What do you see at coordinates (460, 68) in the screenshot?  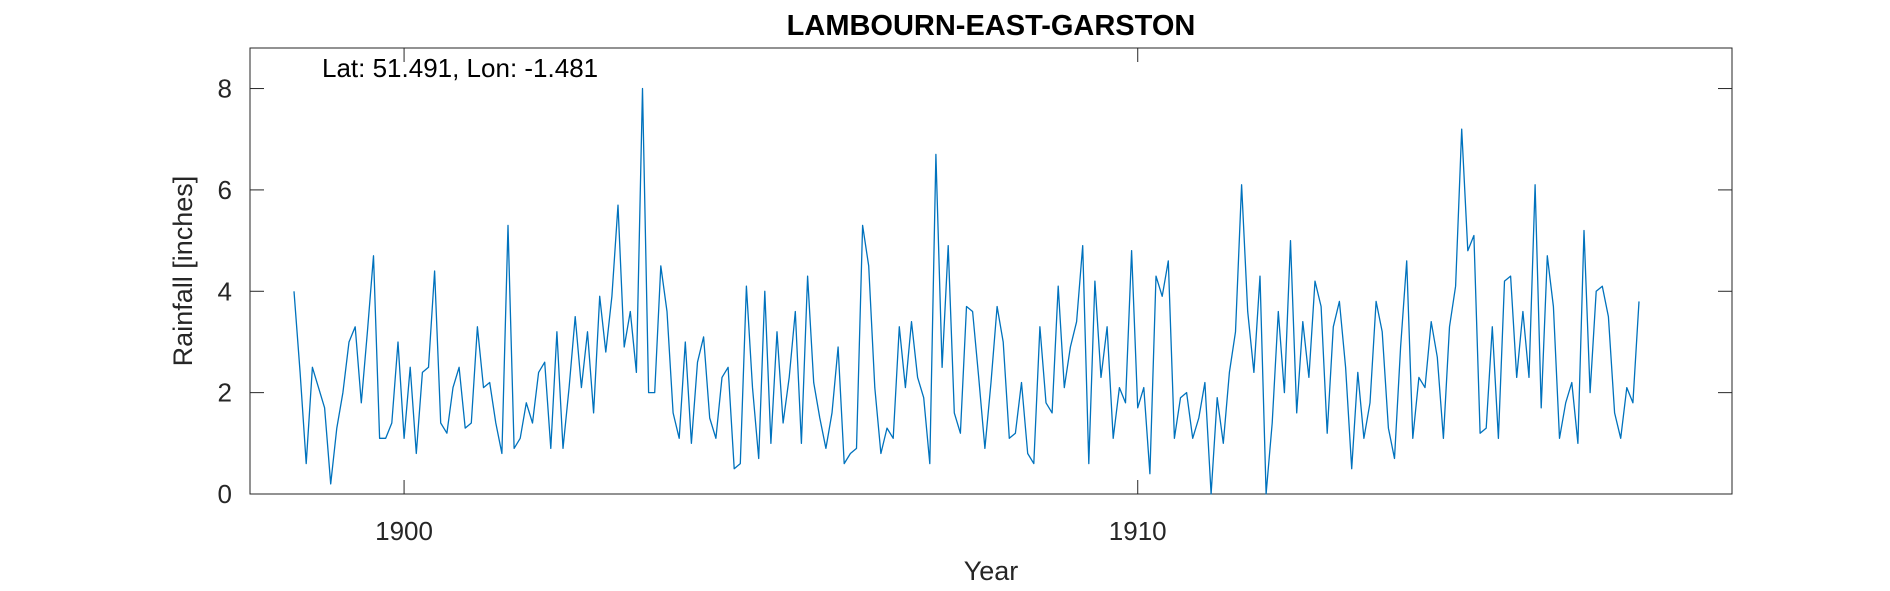 I see `location-annotation: Lat: 51.491, Lon: -1.481` at bounding box center [460, 68].